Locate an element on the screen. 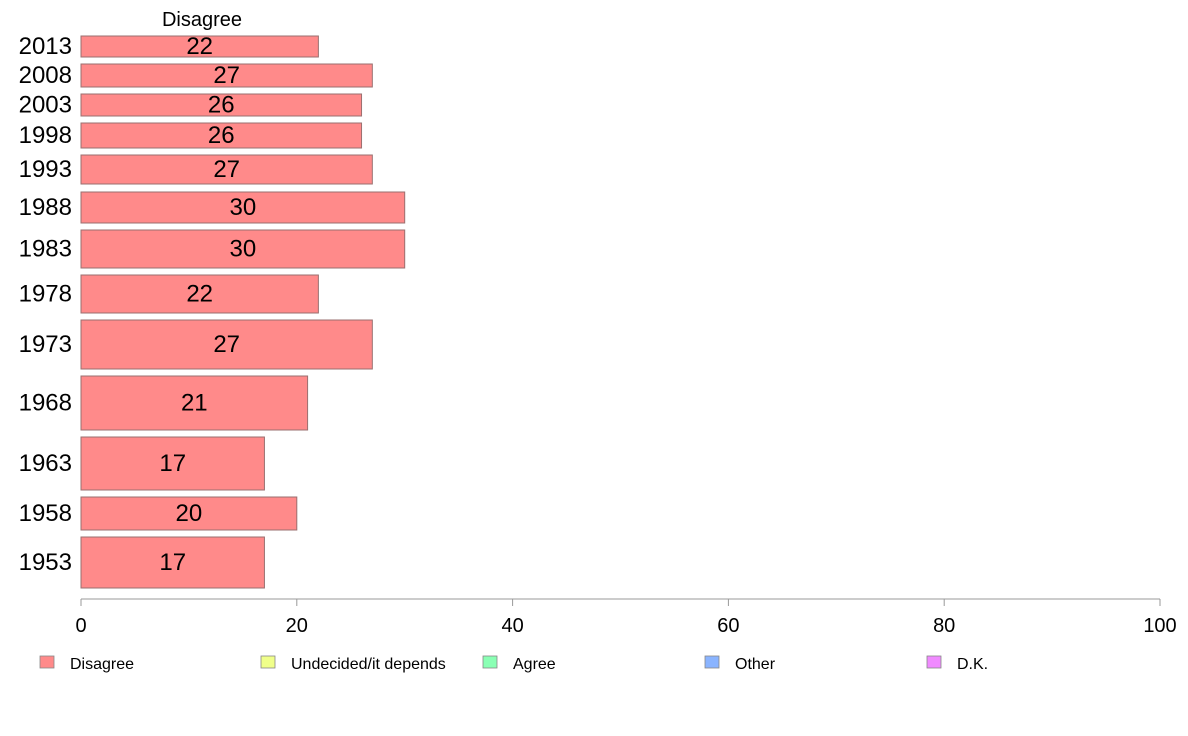  x-tick-label-0: 0 is located at coordinates (80, 626).